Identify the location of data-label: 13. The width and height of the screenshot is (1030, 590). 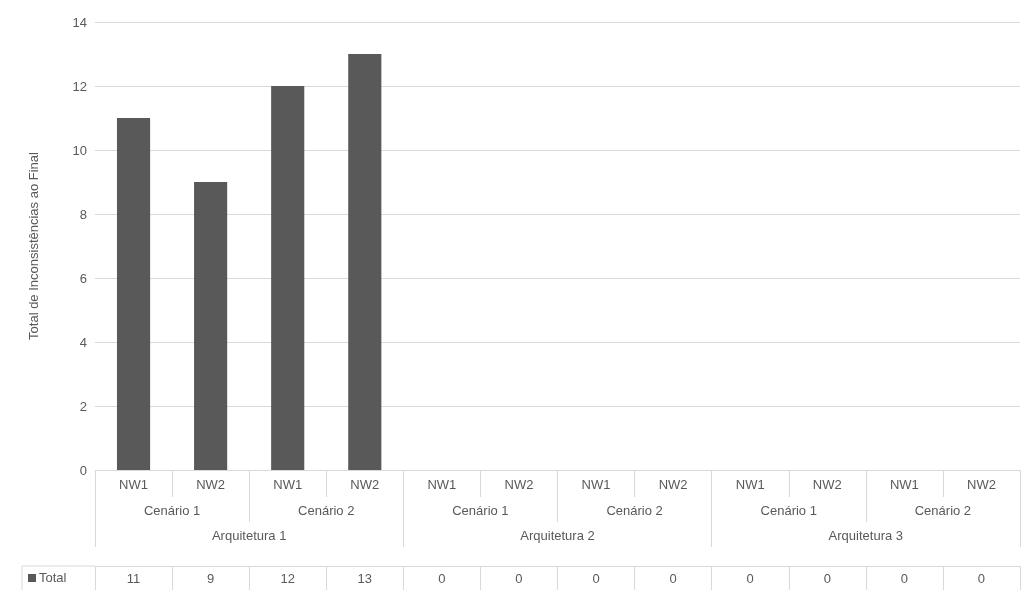
(365, 578).